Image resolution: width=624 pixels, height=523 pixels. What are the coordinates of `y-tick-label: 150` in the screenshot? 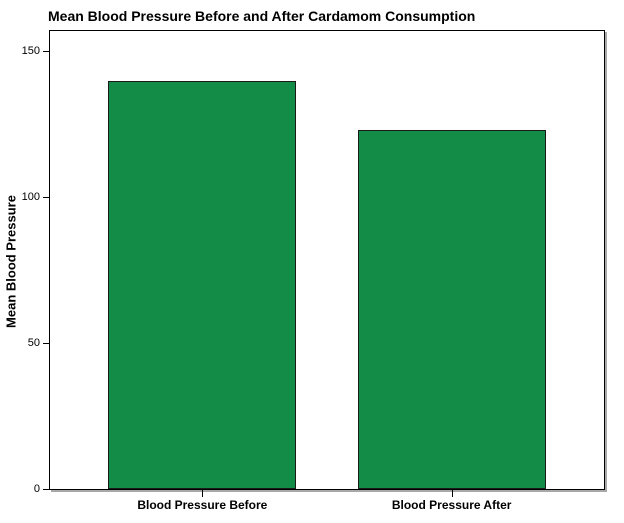 It's located at (30, 51).